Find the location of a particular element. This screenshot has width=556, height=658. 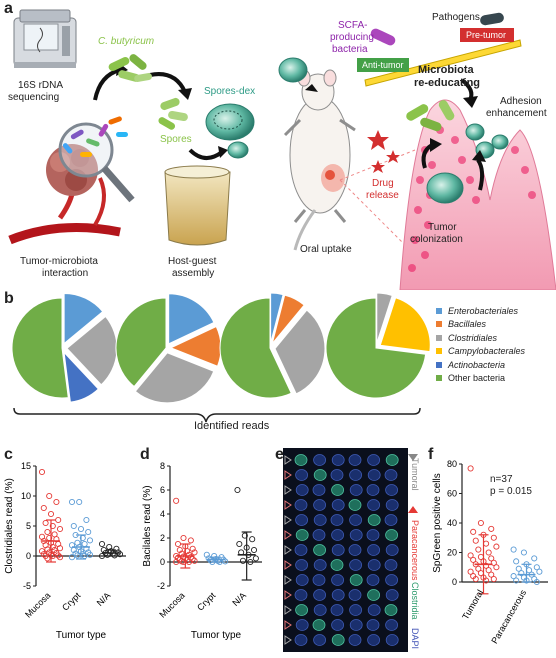

y-axis-label: SpGreen positive cells is located at coordinates (437, 523).